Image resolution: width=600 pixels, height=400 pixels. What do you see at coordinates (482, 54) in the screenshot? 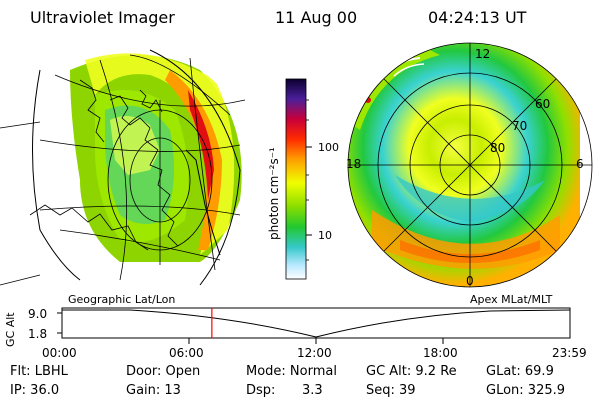
I see `mlt-label-12: 12` at bounding box center [482, 54].